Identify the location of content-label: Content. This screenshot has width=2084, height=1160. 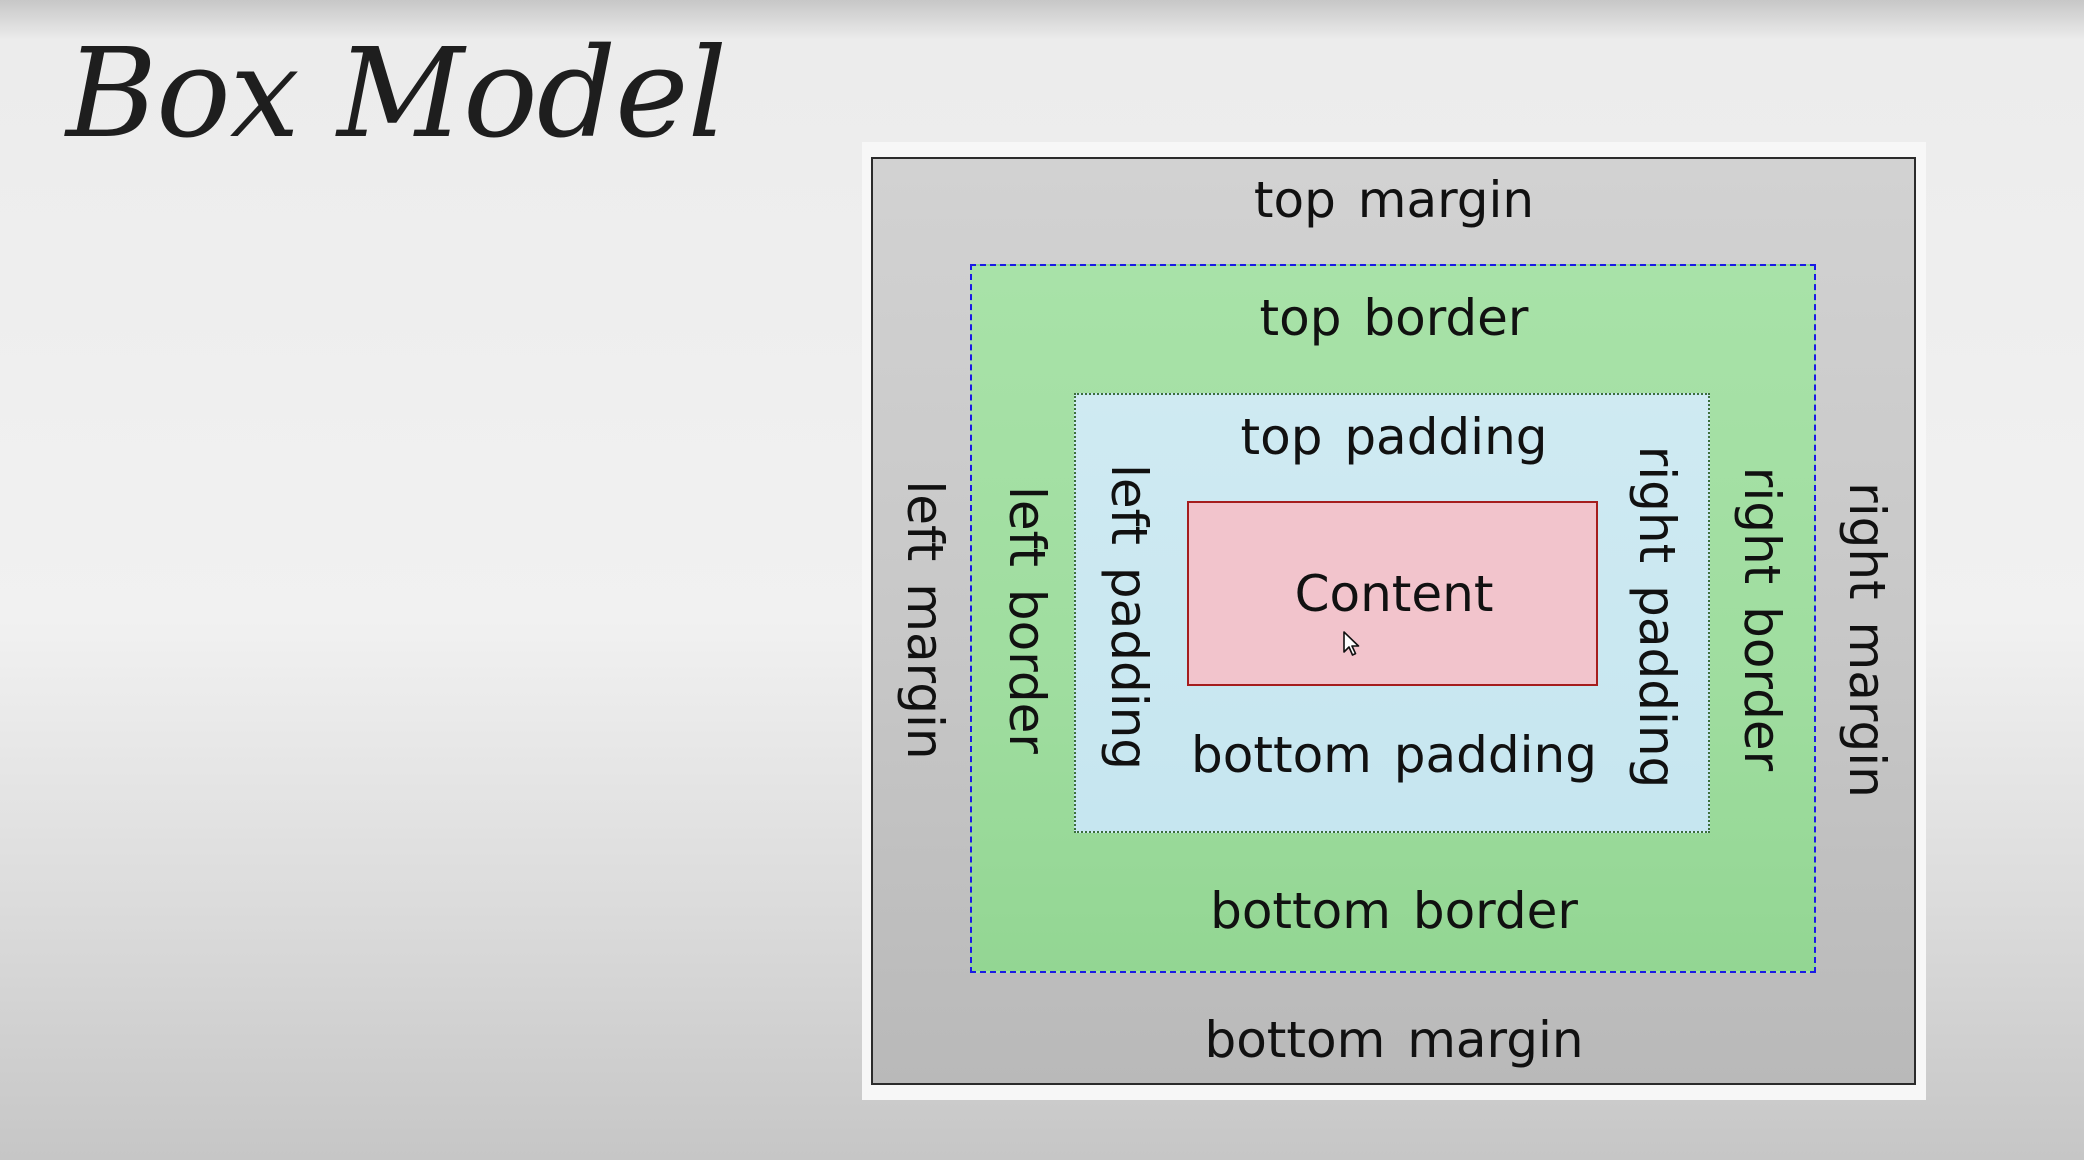
(1394, 594).